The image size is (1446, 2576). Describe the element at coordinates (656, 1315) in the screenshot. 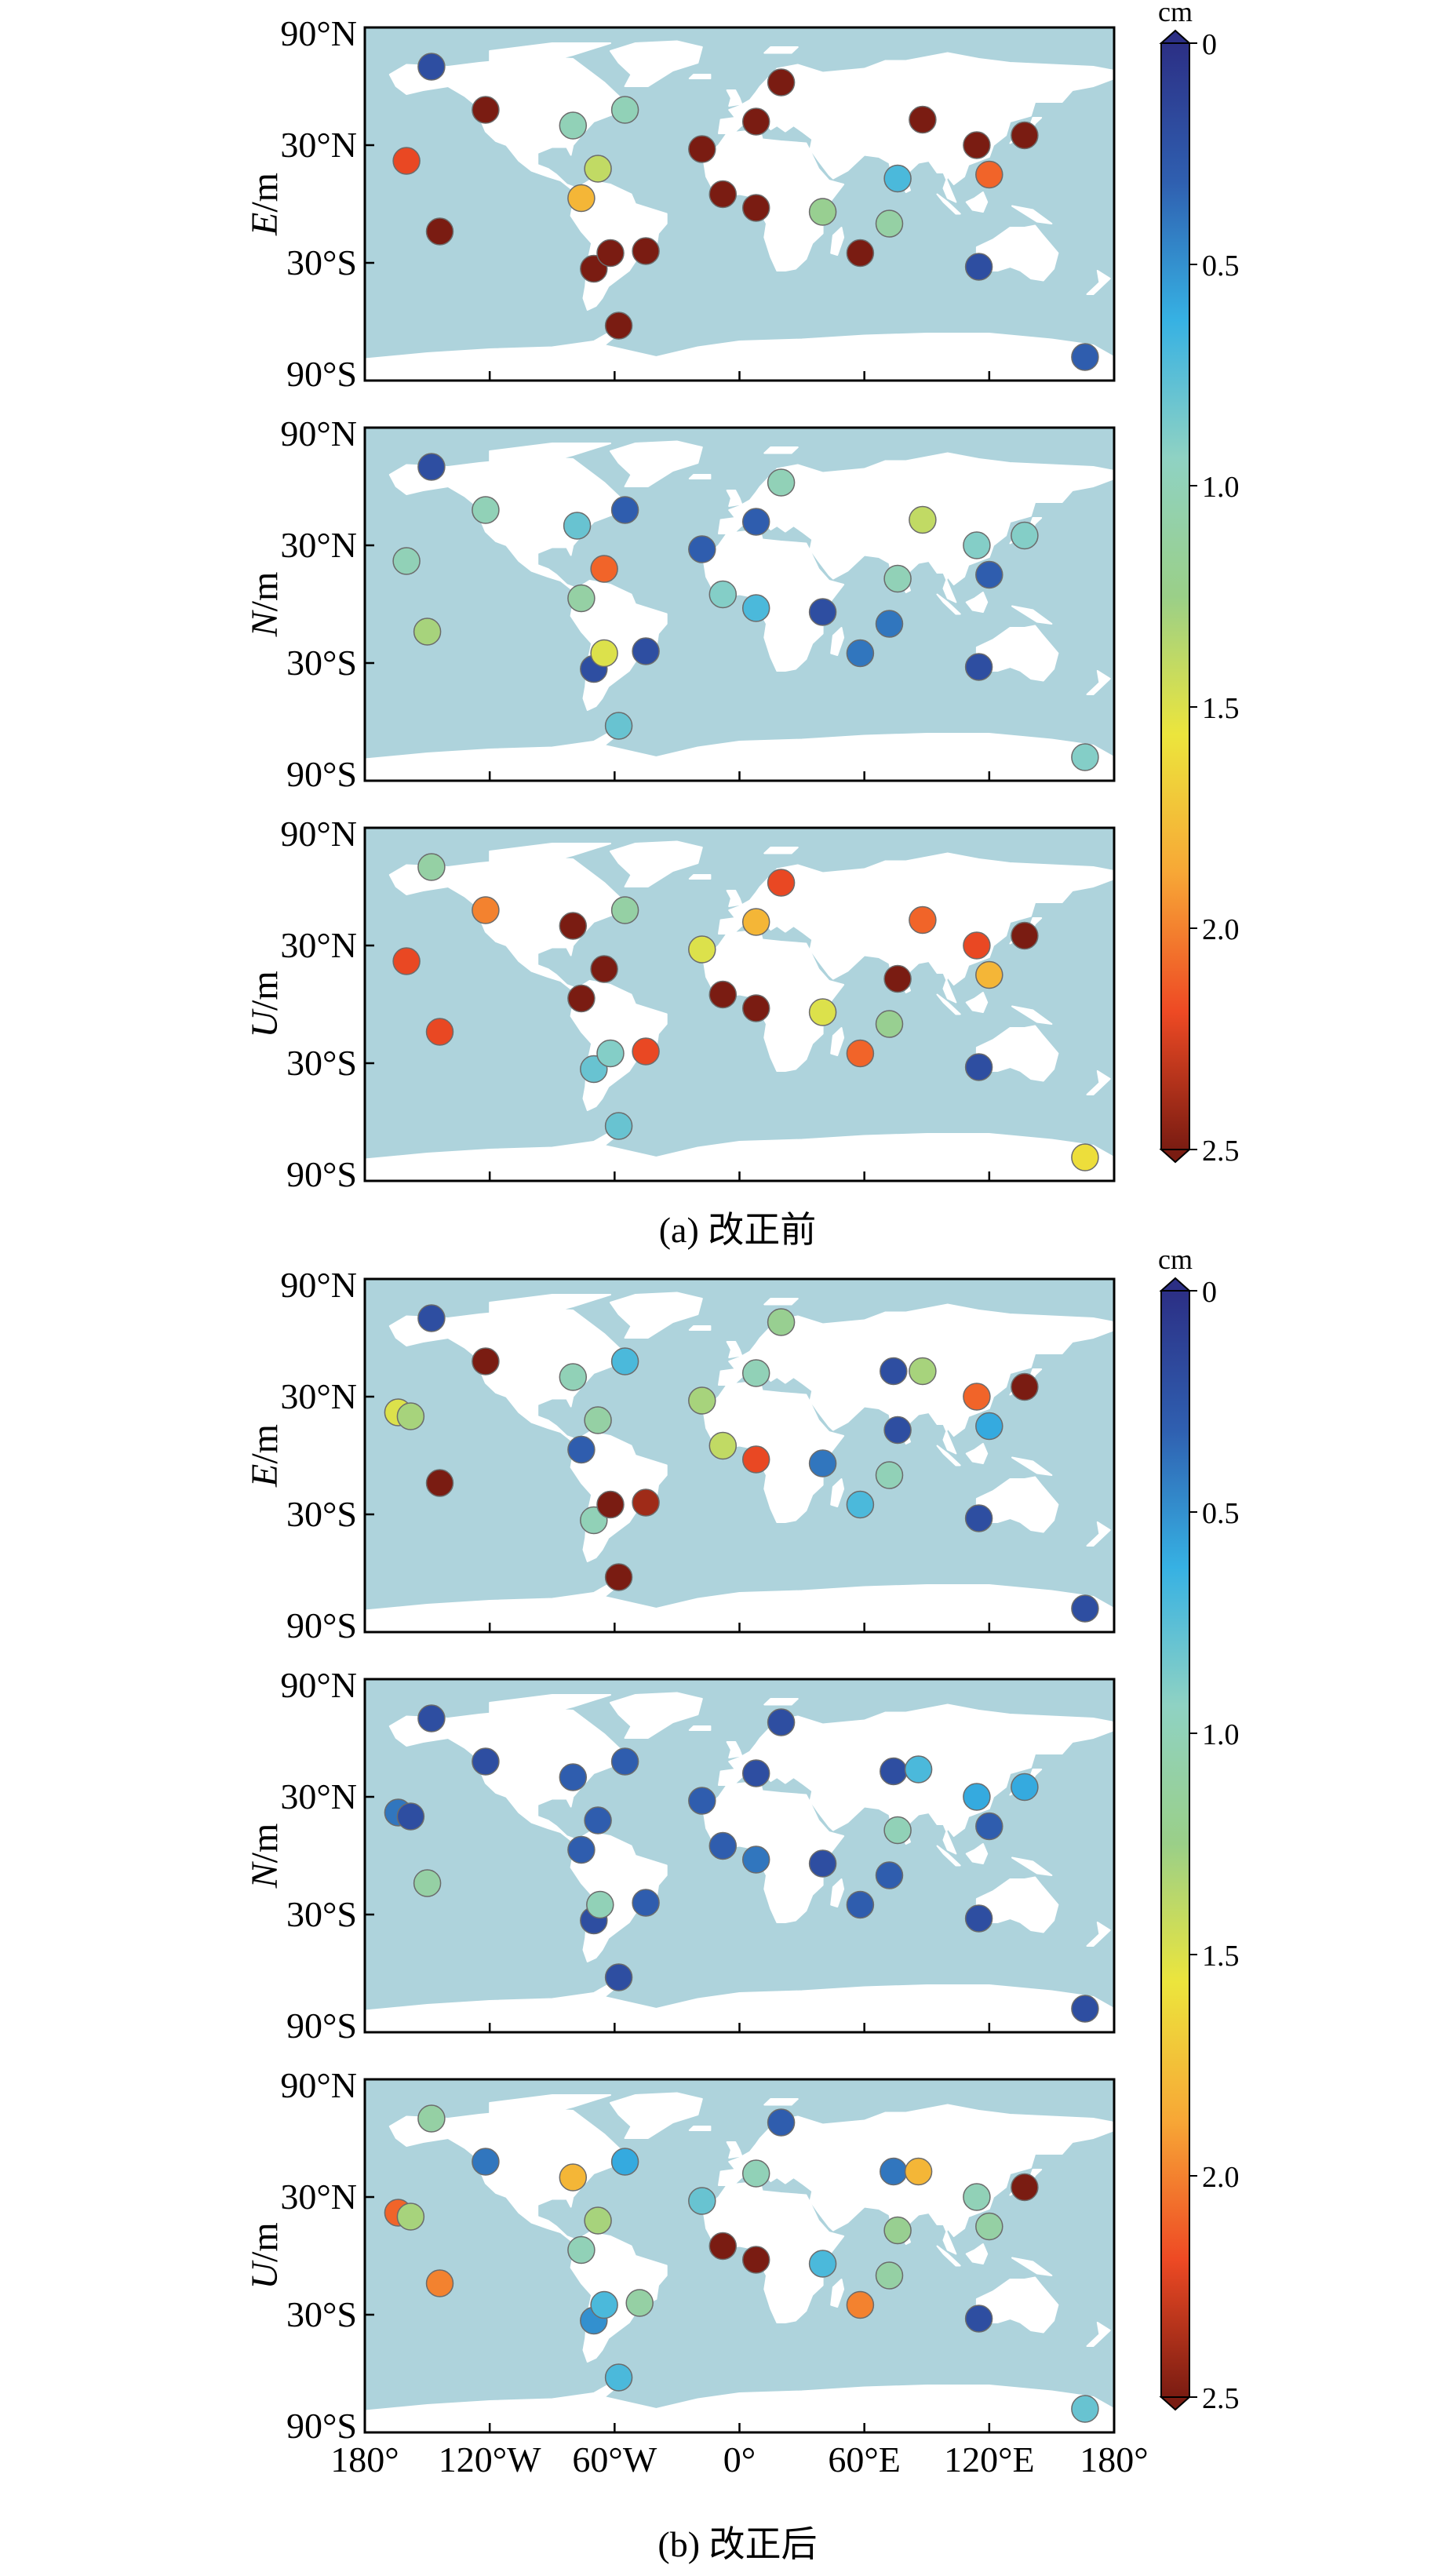

I see `landmass-greenland` at that location.